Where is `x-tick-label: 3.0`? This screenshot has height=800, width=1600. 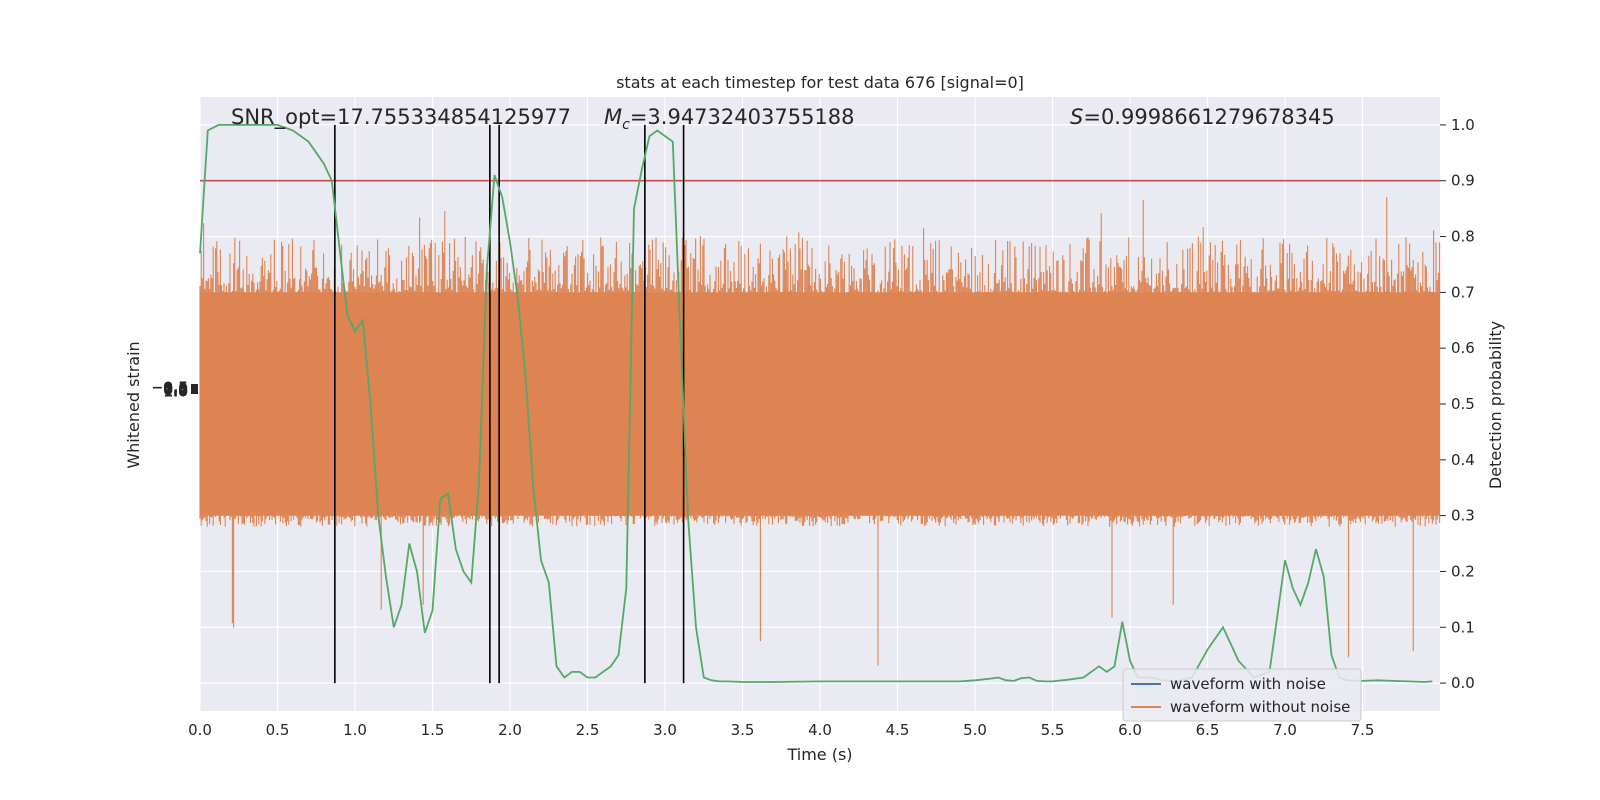 x-tick-label: 3.0 is located at coordinates (665, 730).